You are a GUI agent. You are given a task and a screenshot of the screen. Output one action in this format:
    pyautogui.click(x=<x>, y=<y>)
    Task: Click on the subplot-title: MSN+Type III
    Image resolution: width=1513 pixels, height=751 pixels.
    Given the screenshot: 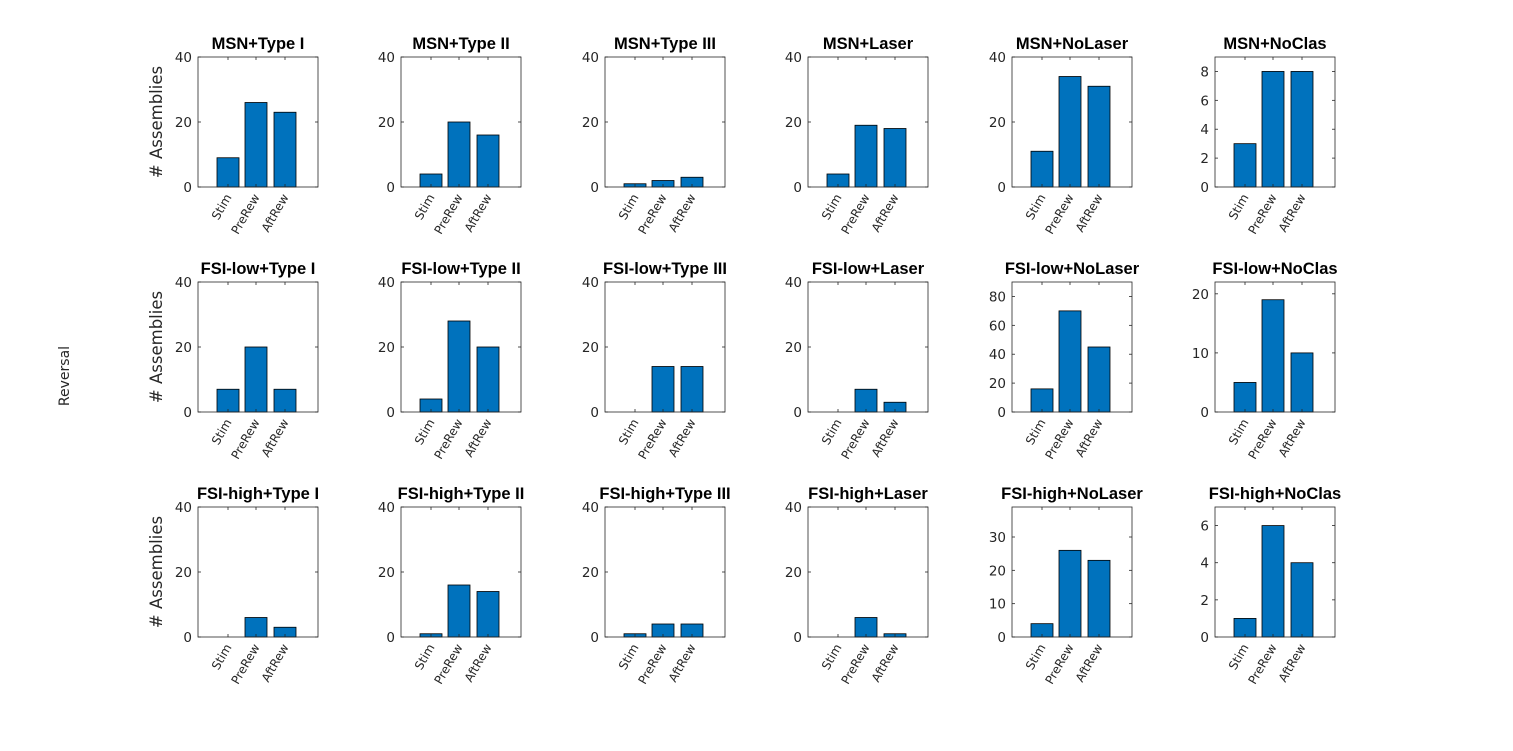 What is the action you would take?
    pyautogui.click(x=665, y=44)
    